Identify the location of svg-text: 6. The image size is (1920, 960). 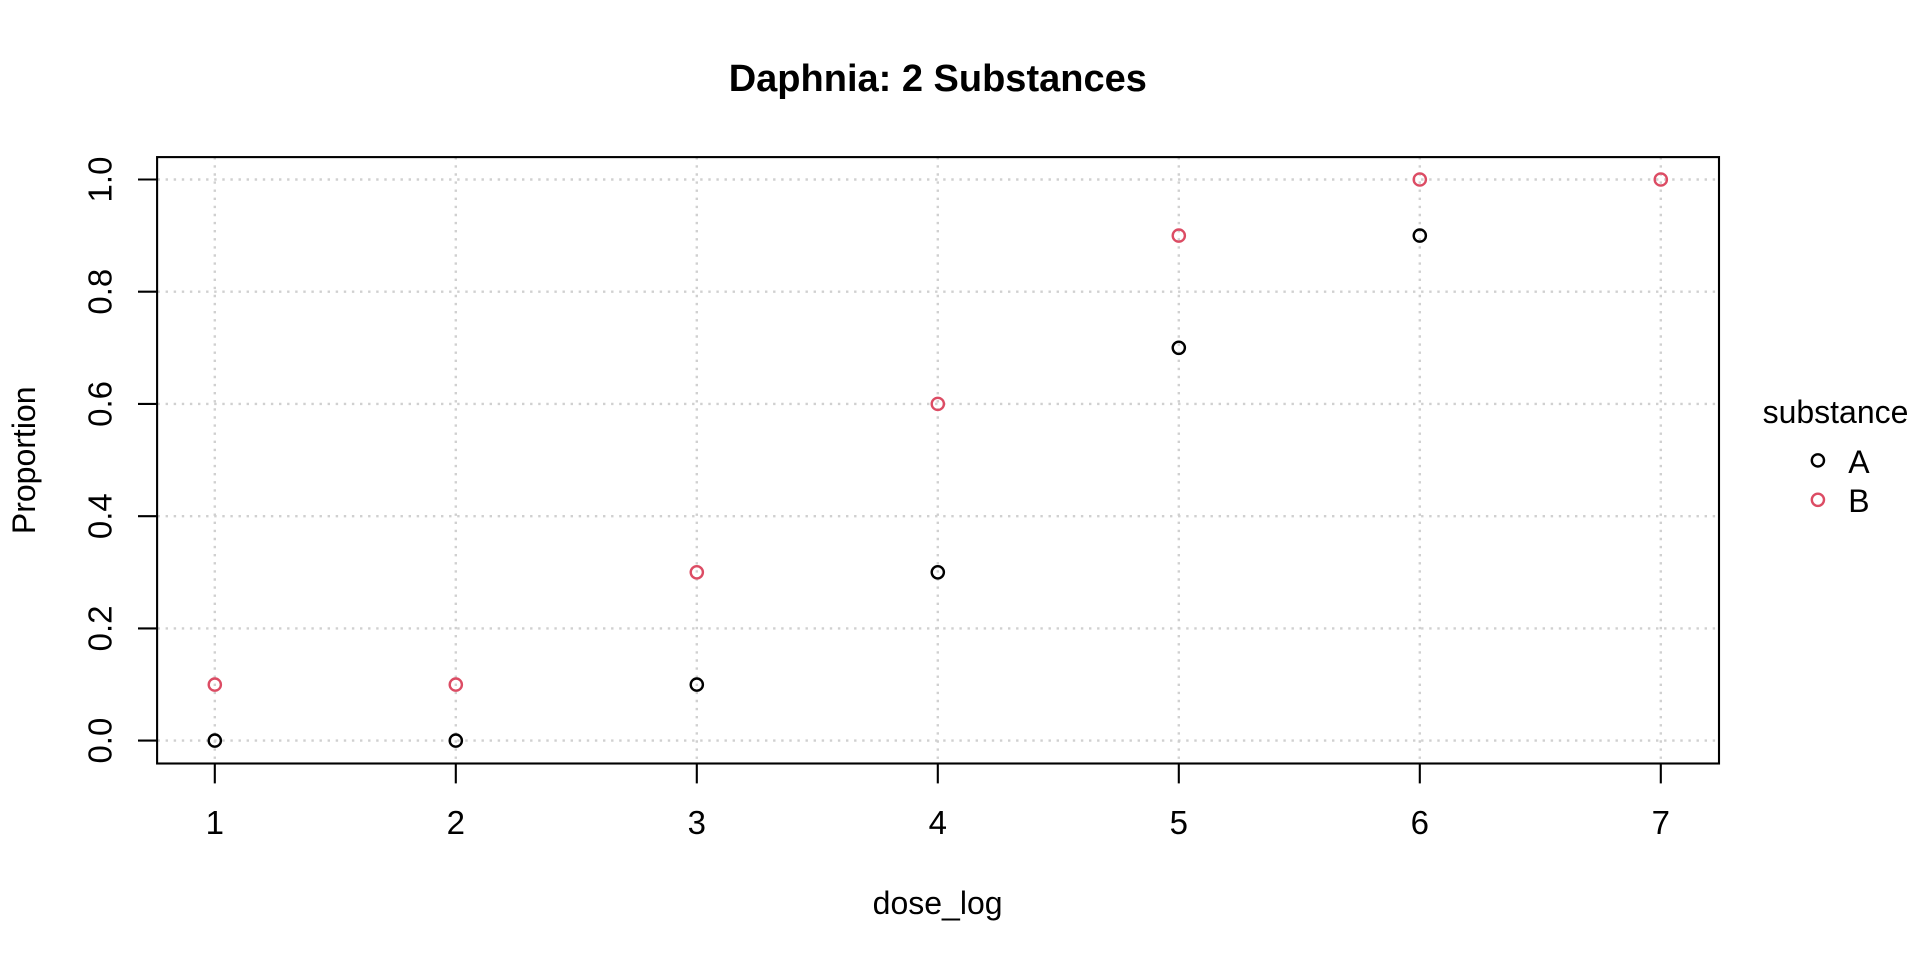
(1420, 822).